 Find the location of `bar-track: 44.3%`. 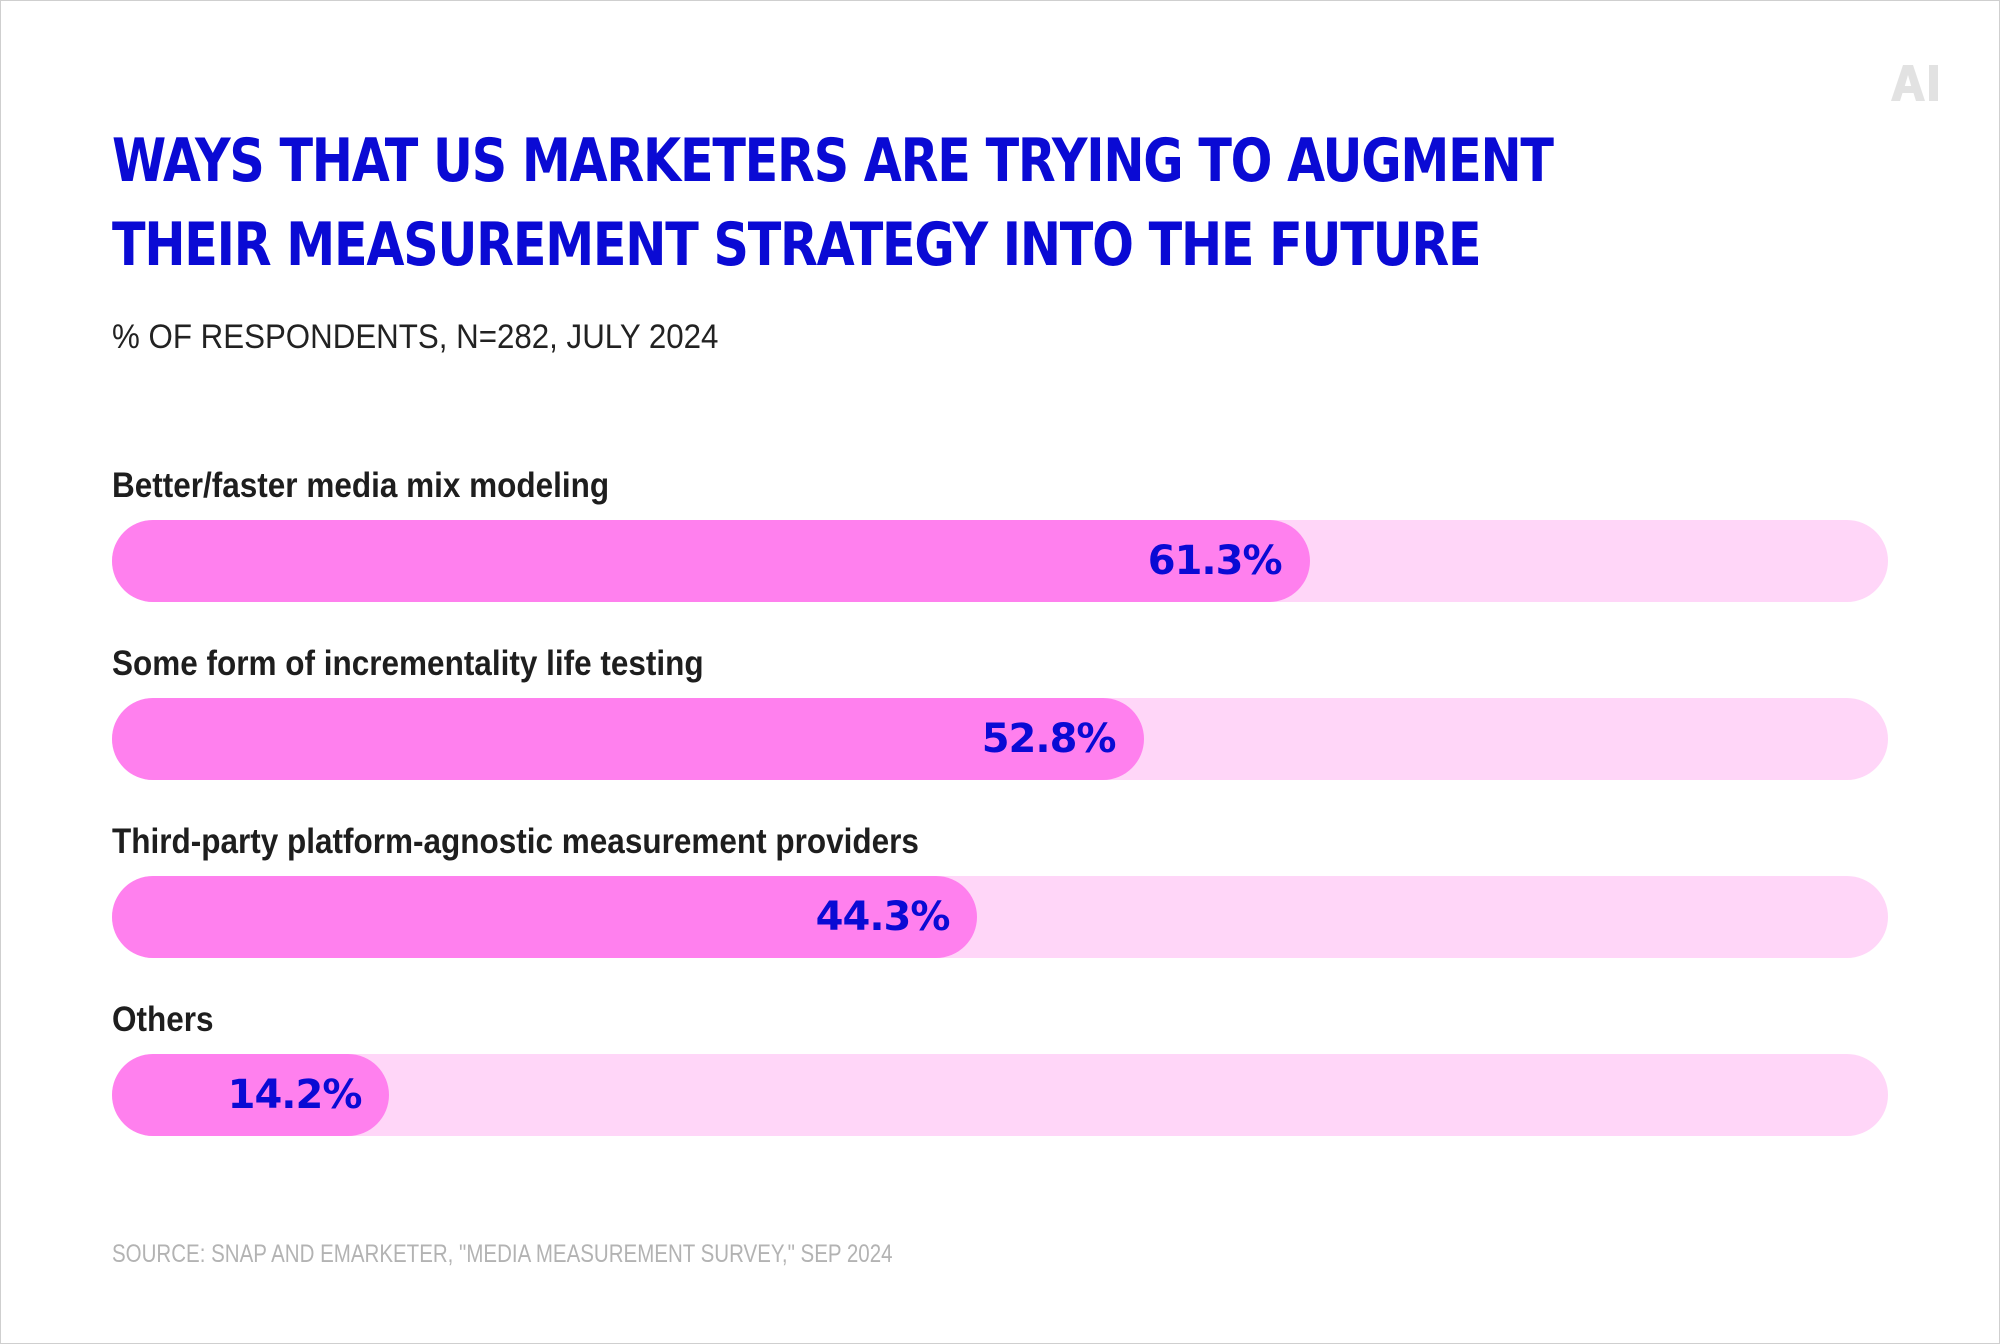

bar-track: 44.3% is located at coordinates (1000, 917).